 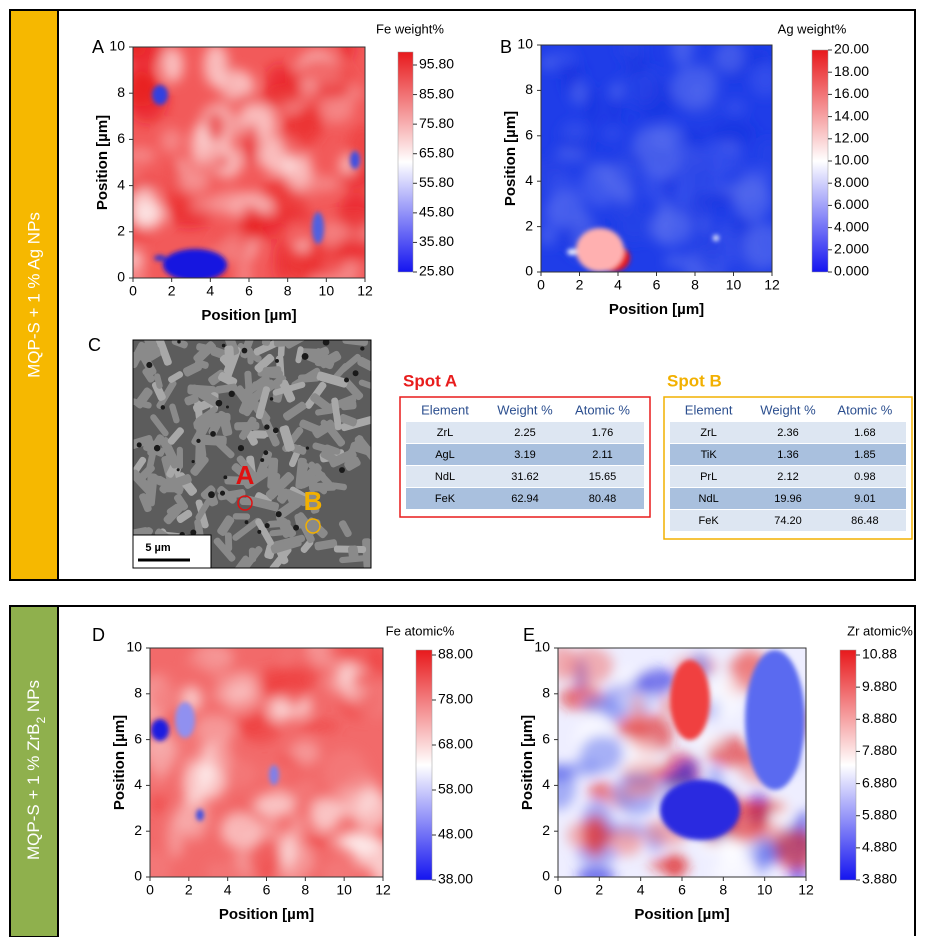 What do you see at coordinates (94, 345) in the screenshot?
I see `panel-letter: C` at bounding box center [94, 345].